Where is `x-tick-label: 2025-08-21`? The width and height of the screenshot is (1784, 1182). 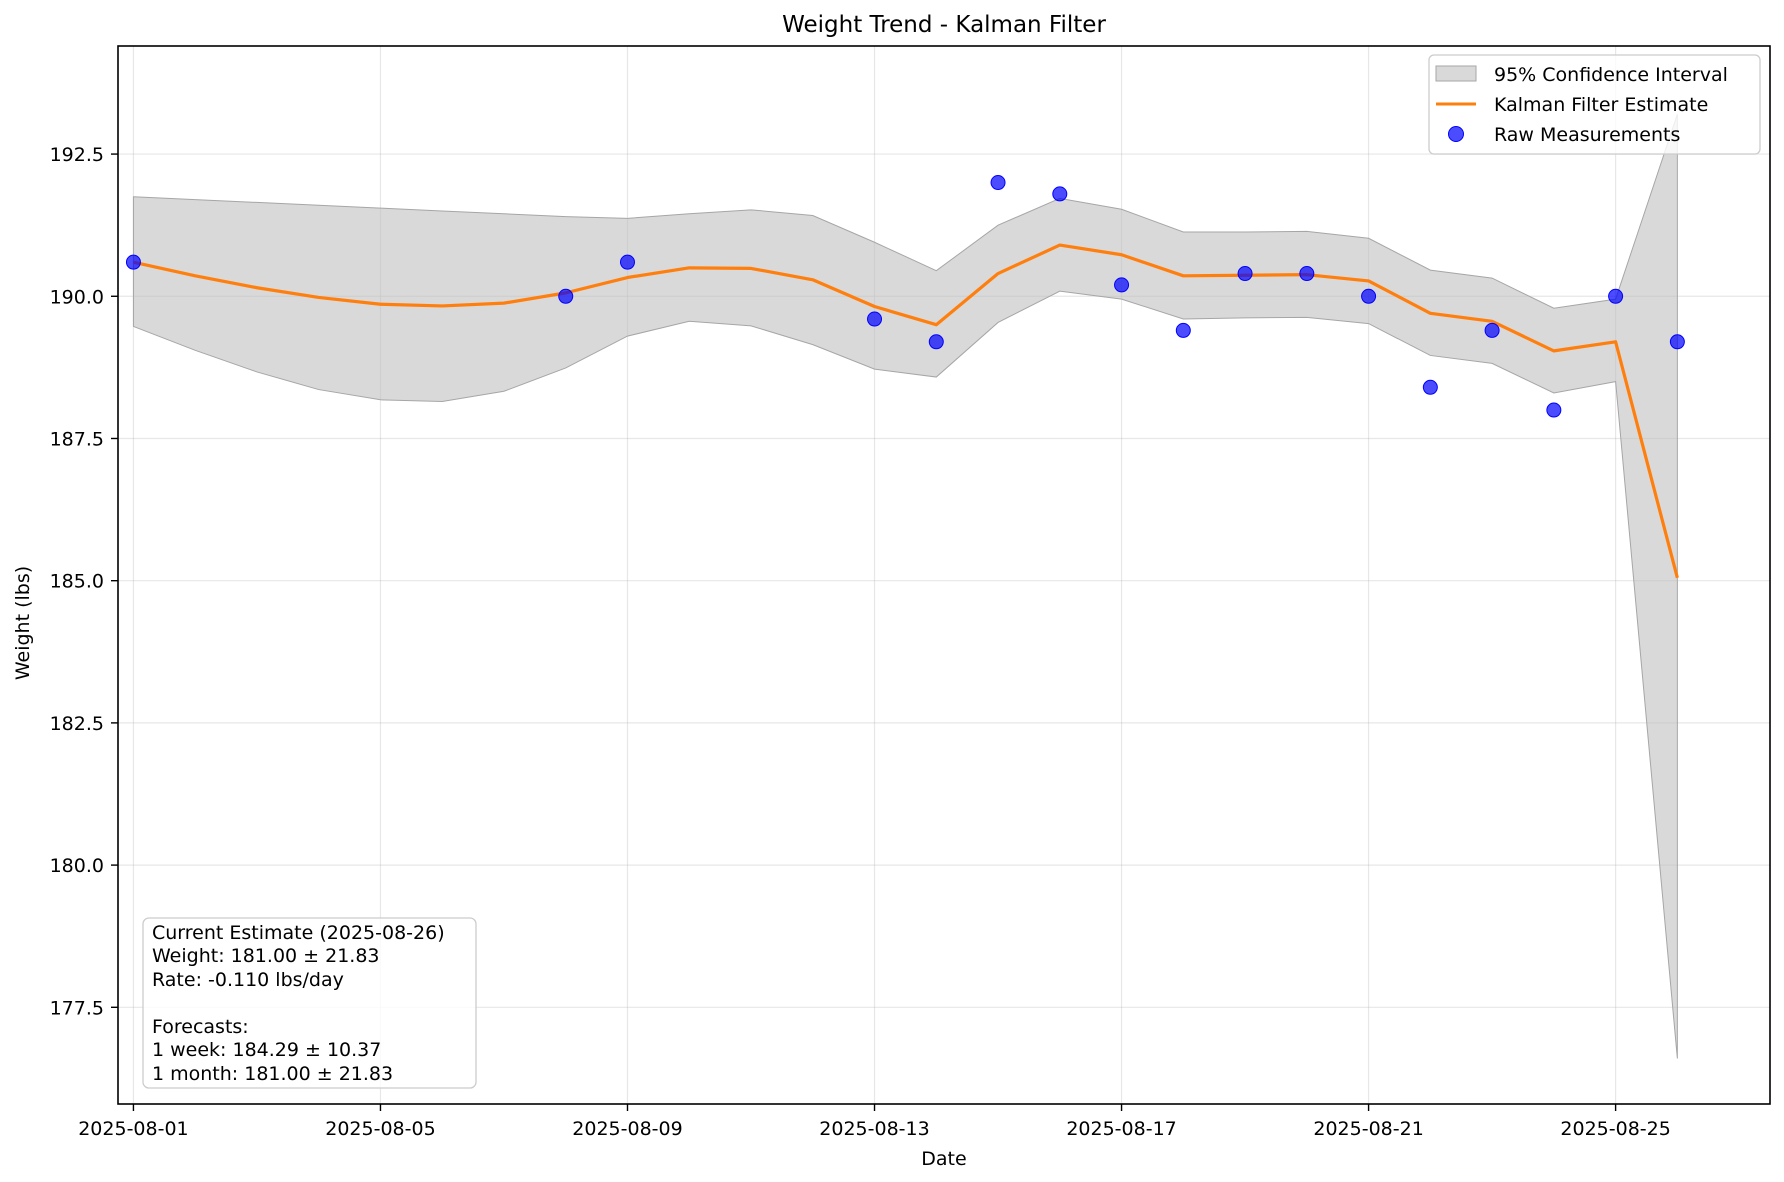 x-tick-label: 2025-08-21 is located at coordinates (1368, 1129).